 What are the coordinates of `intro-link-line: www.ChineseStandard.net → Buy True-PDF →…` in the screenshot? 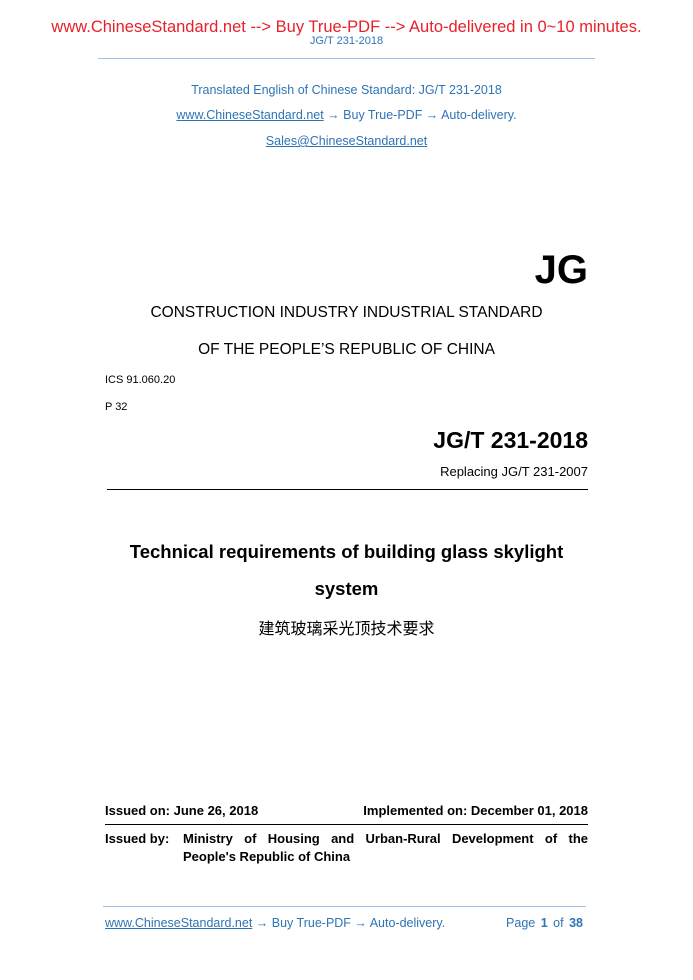 It's located at (346, 115).